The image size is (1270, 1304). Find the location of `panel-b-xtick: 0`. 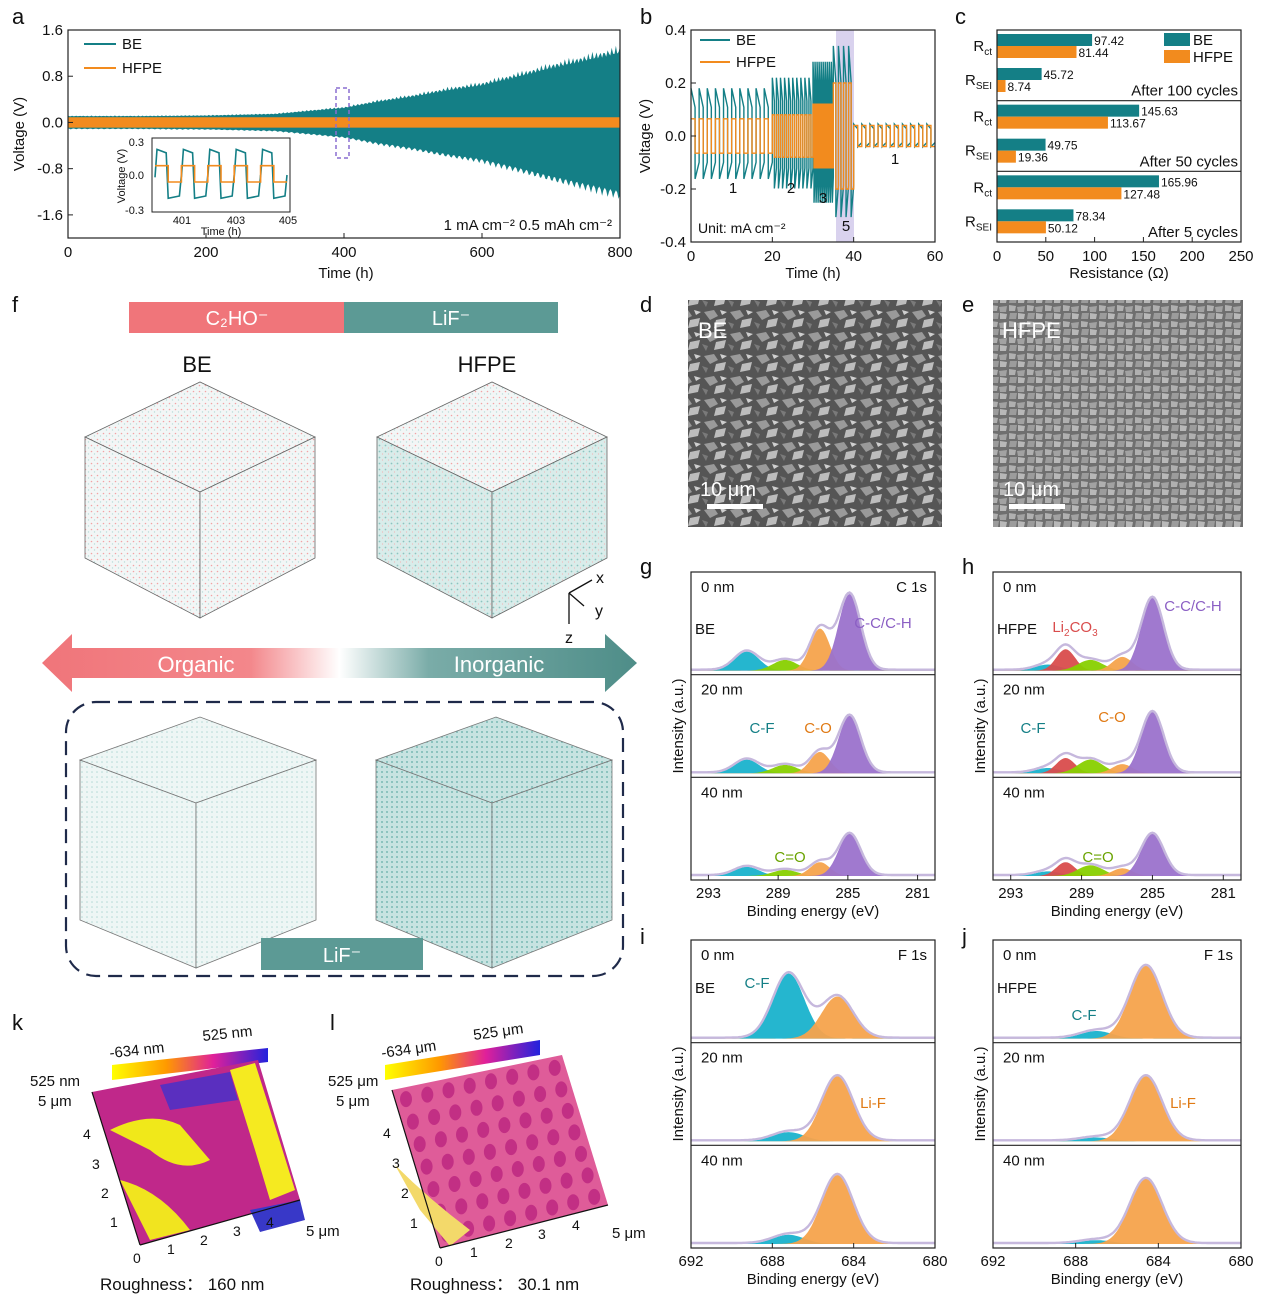

panel-b-xtick: 0 is located at coordinates (691, 256).